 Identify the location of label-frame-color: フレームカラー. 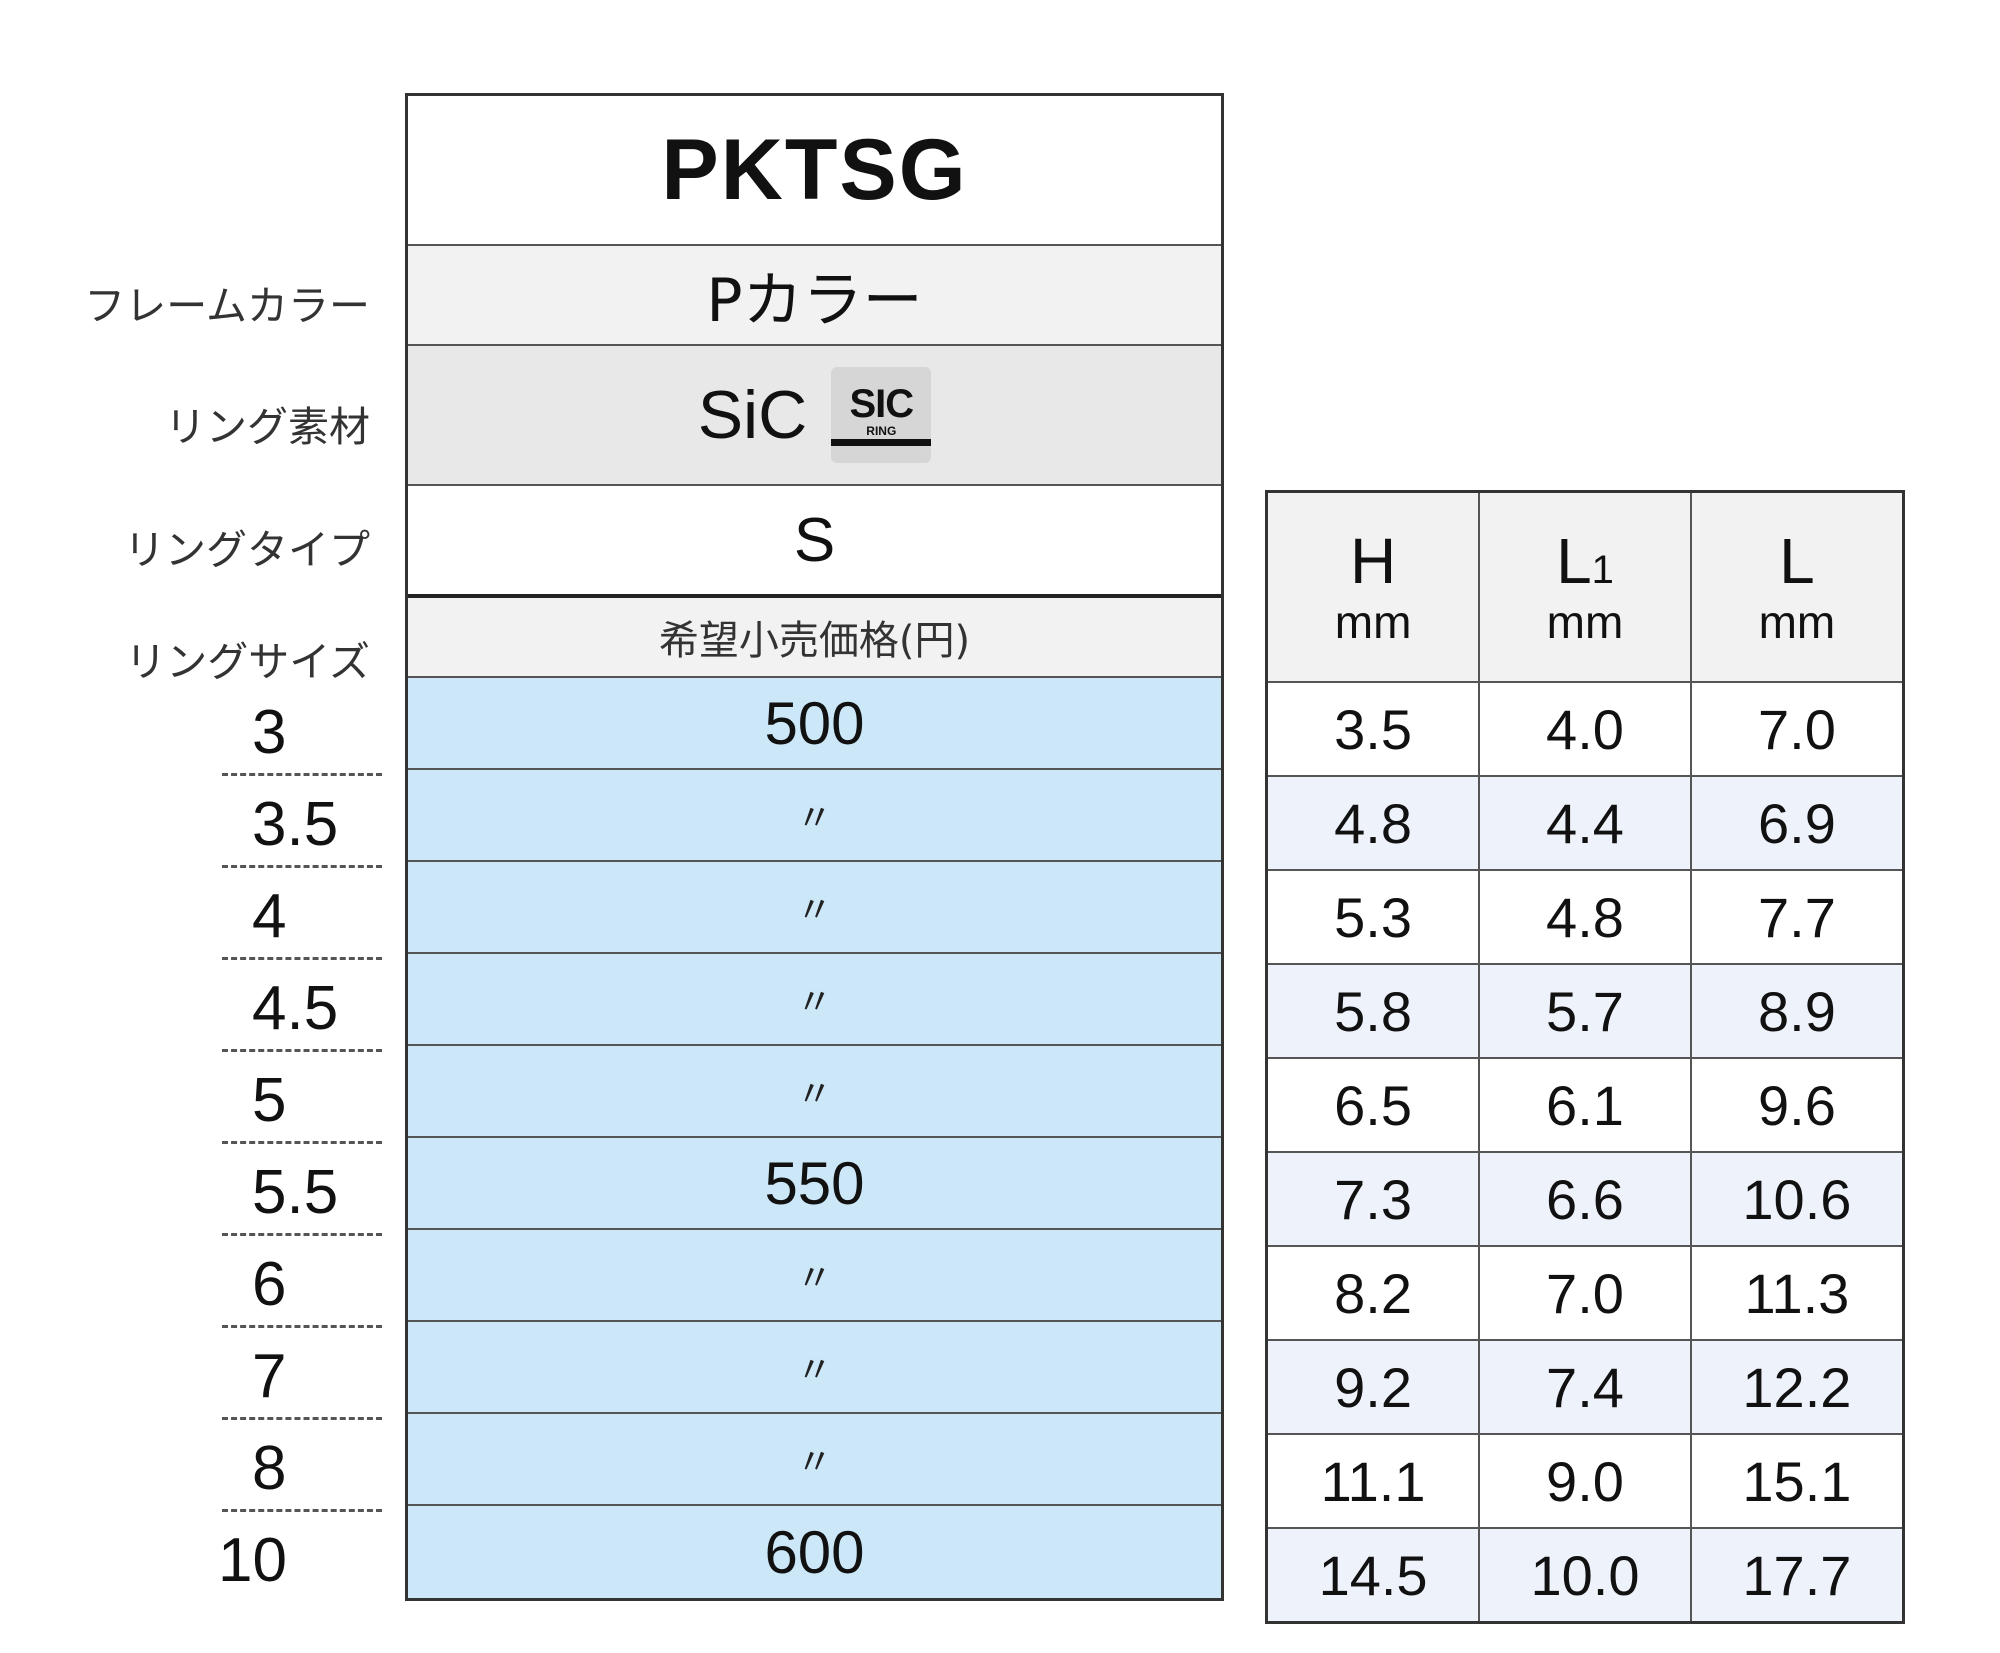
(227, 306).